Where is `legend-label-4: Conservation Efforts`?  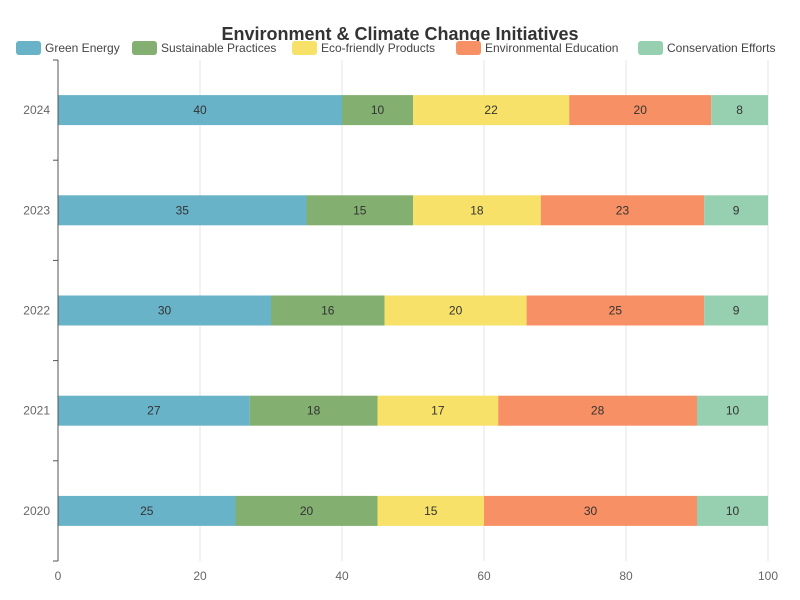 legend-label-4: Conservation Efforts is located at coordinates (721, 48).